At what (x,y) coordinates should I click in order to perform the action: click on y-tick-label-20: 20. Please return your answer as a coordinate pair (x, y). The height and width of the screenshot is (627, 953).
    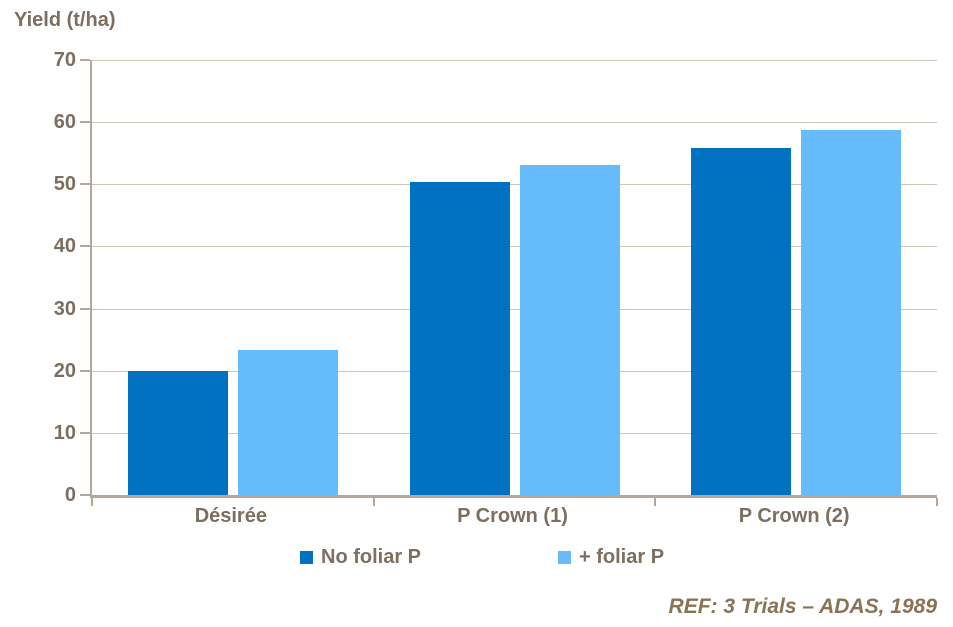
    Looking at the image, I should click on (64, 370).